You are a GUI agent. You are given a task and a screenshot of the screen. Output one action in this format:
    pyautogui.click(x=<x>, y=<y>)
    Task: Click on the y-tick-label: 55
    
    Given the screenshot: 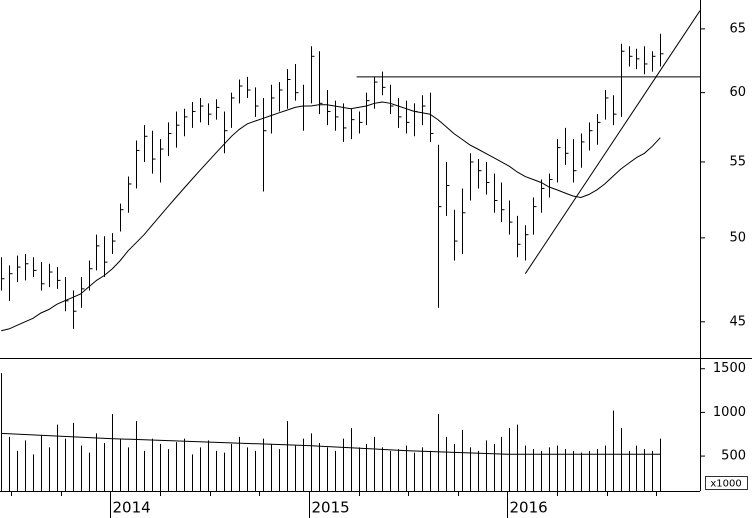 What is the action you would take?
    pyautogui.click(x=737, y=161)
    